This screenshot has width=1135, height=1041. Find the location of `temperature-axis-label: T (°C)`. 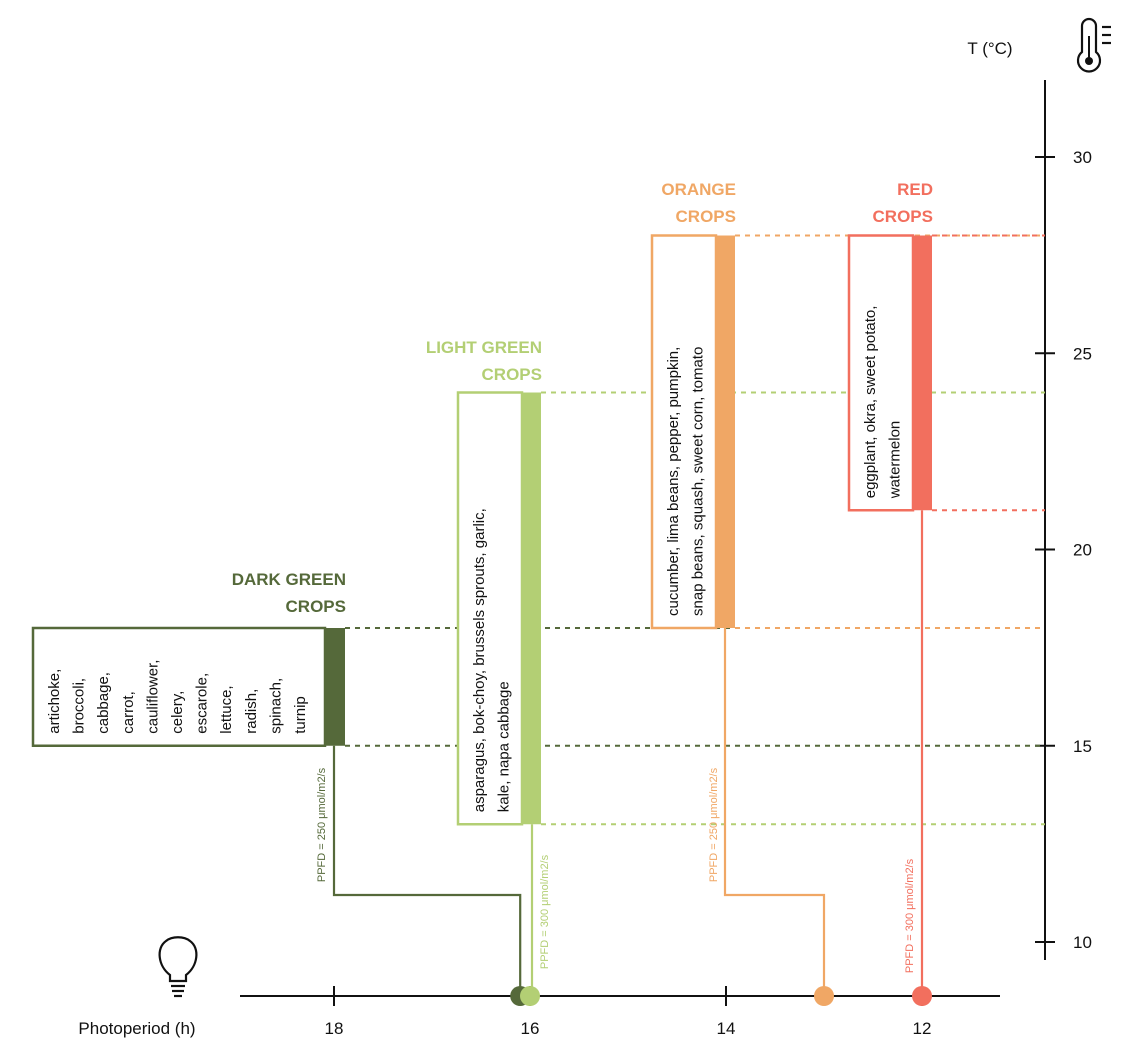

temperature-axis-label: T (°C) is located at coordinates (989, 48).